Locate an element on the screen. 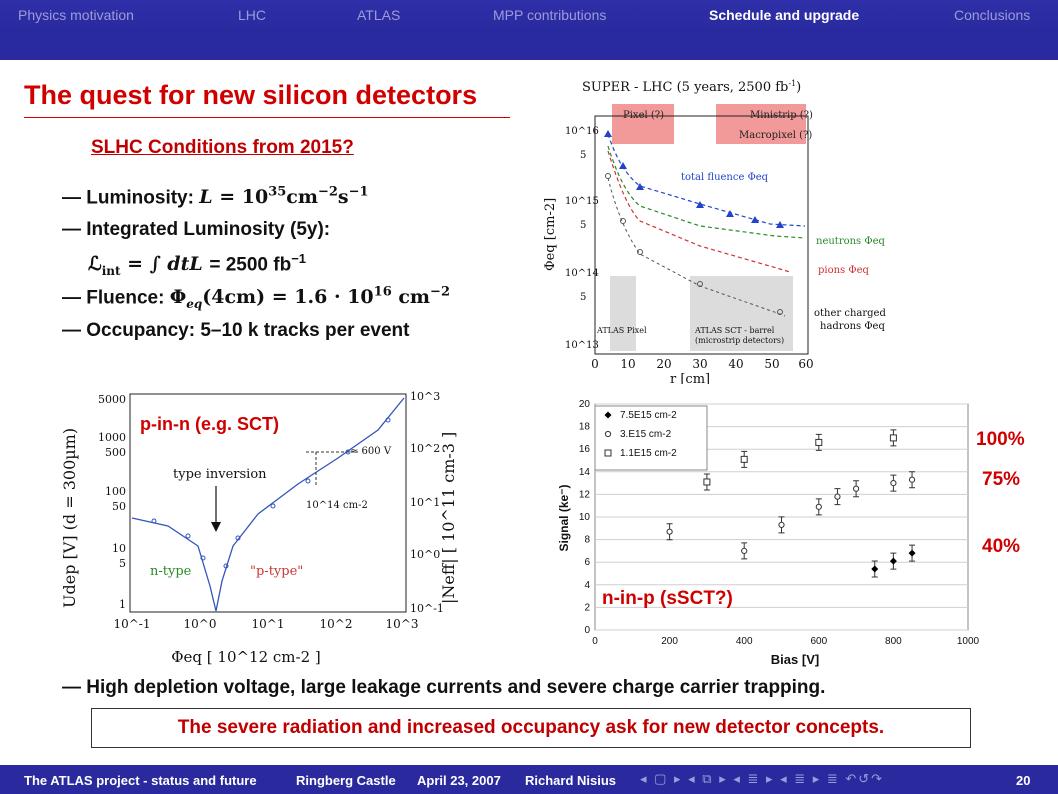  svg-text: 10^16 is located at coordinates (582, 131).